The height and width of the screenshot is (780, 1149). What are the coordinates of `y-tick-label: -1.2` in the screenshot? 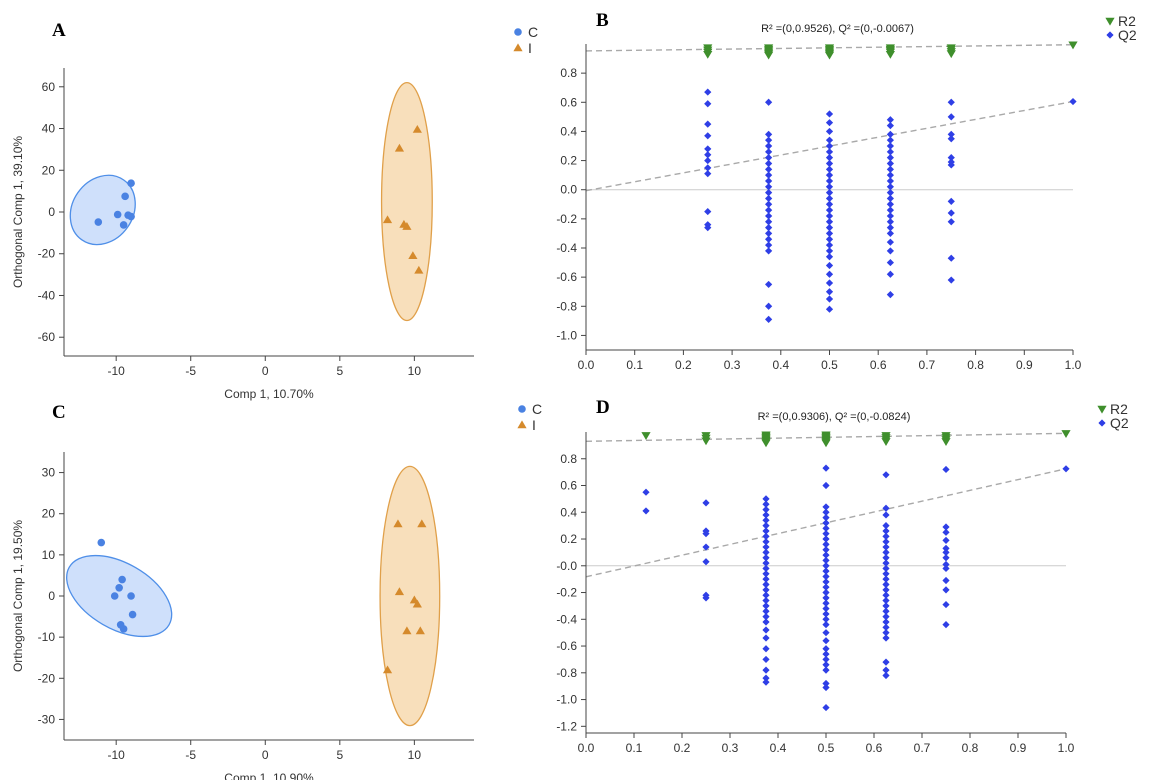 It's located at (566, 726).